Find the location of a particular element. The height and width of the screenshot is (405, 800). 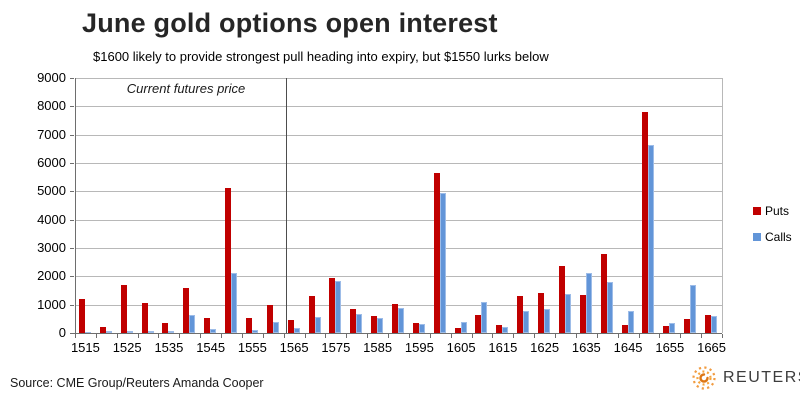

x-axis-label: 1655 is located at coordinates (670, 347).